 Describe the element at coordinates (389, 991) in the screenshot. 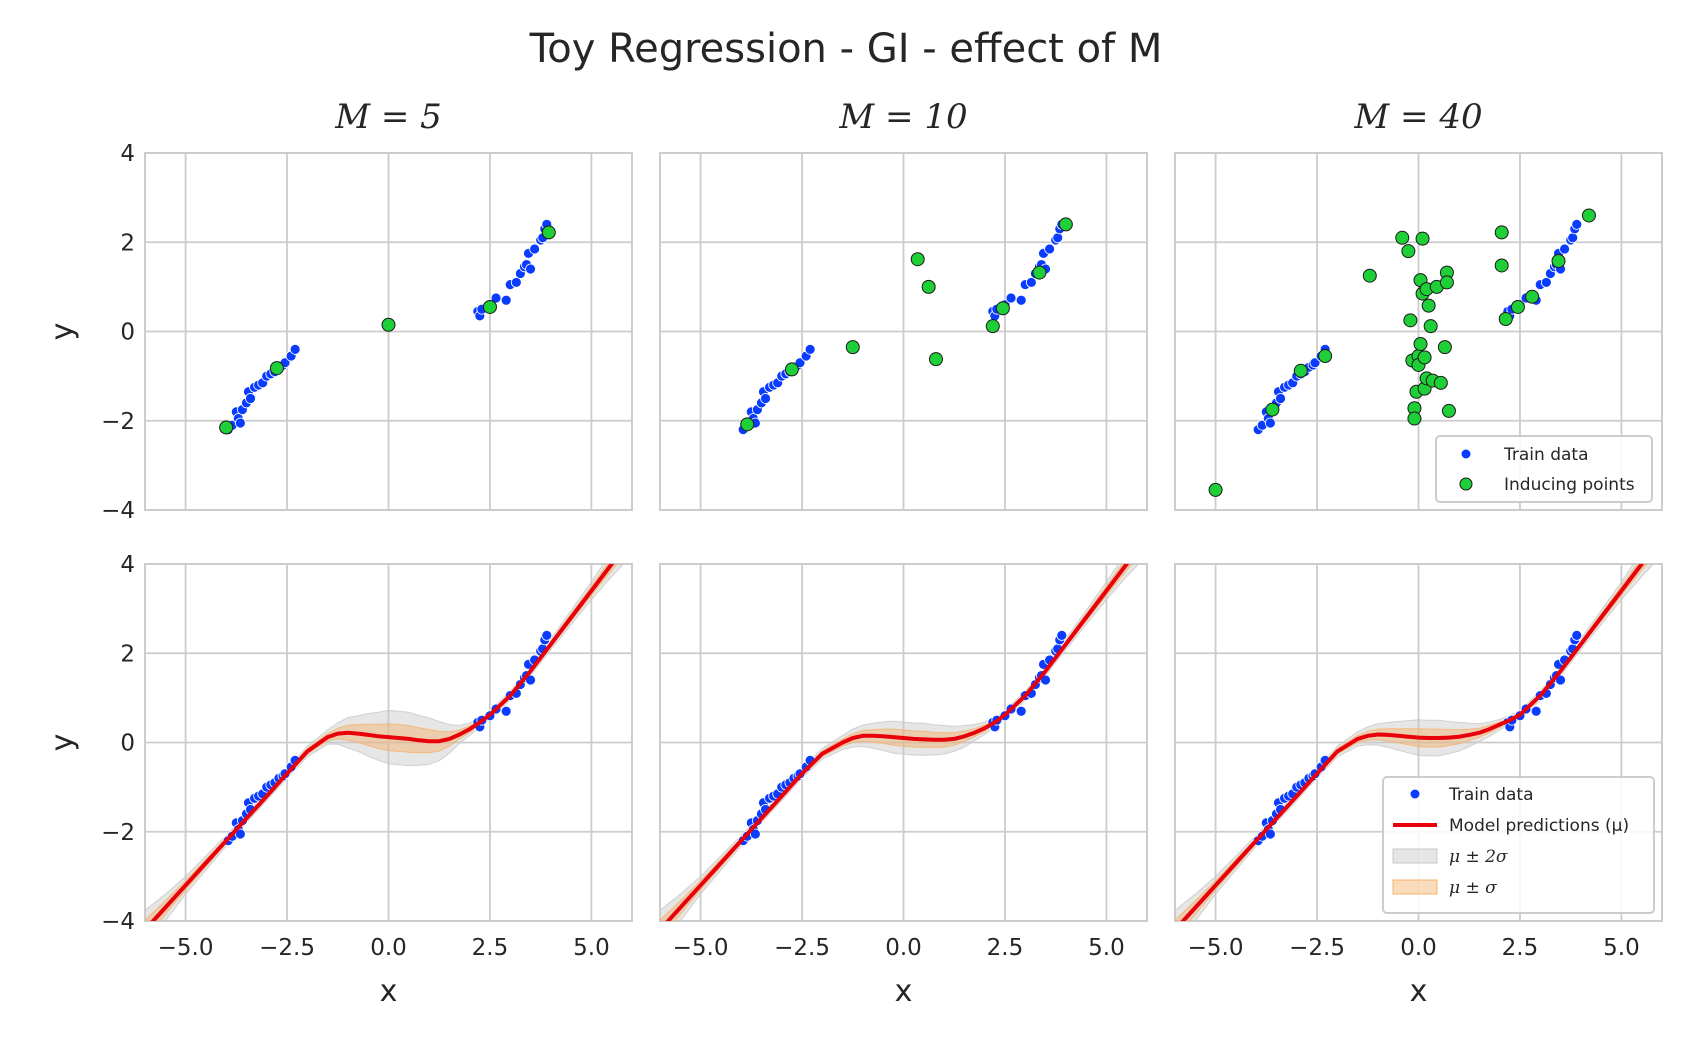

I see `chart-3-xlabel: x` at that location.